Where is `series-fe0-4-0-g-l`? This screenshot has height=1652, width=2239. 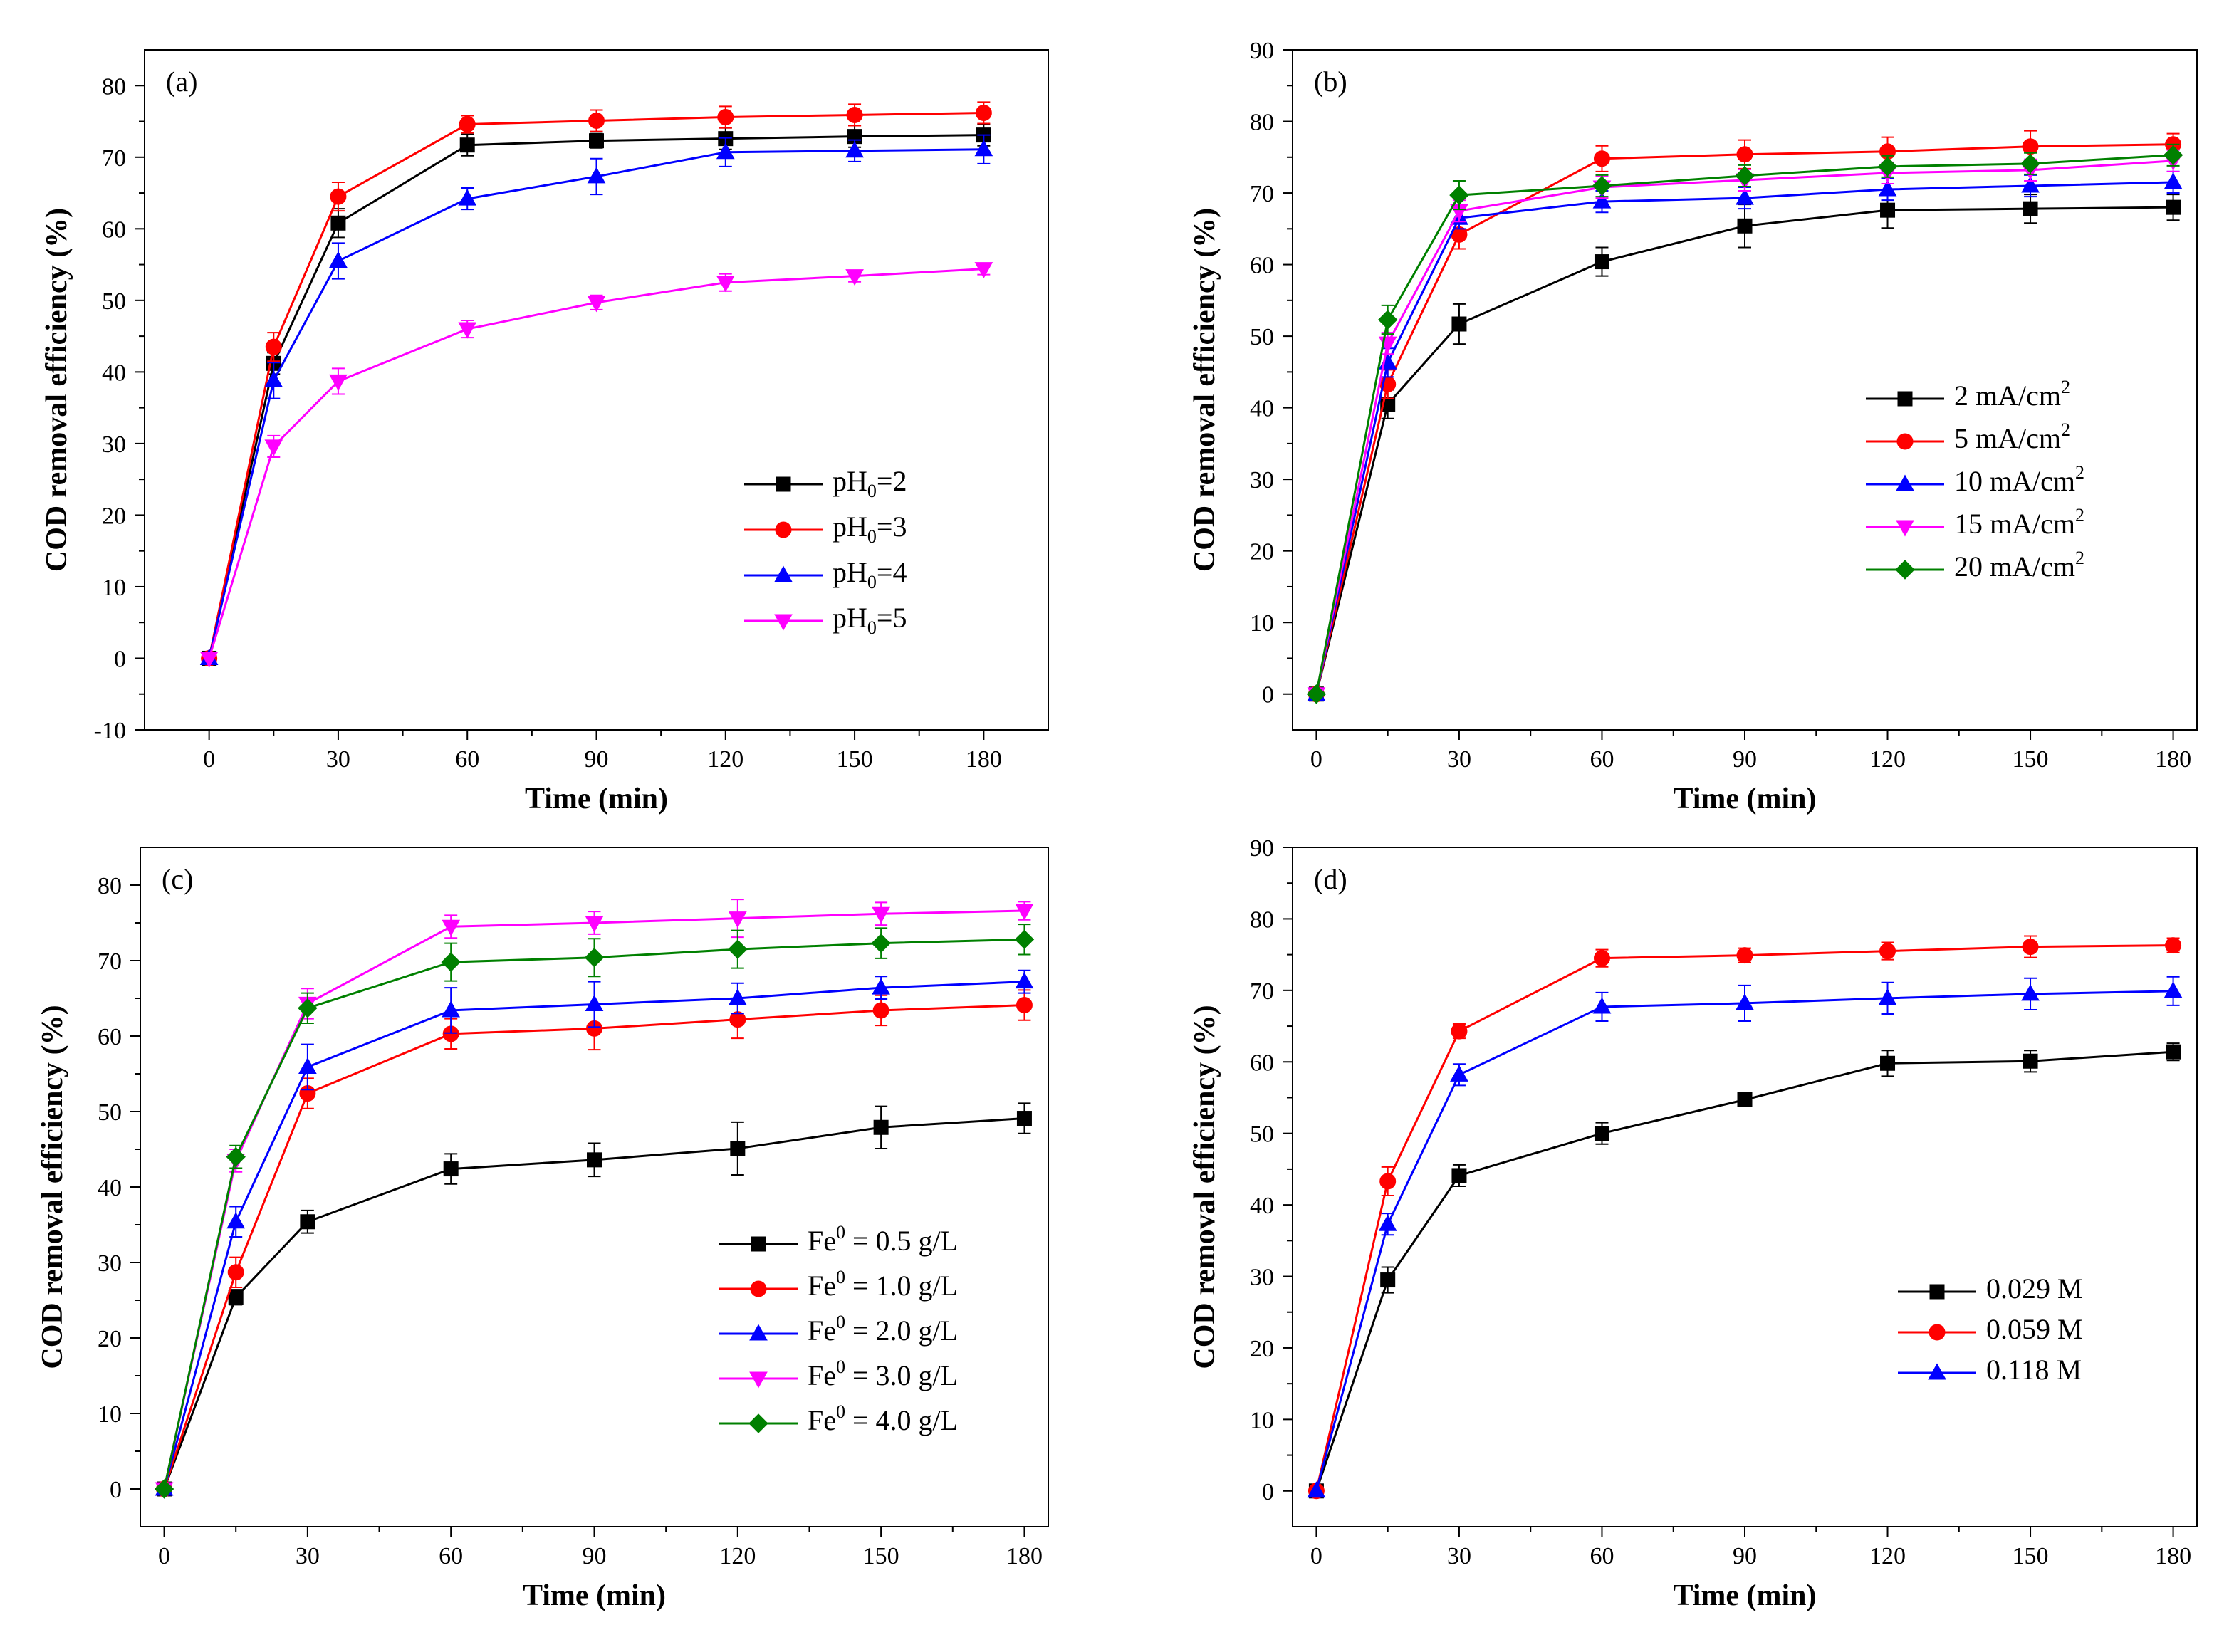 series-fe0-4-0-g-l is located at coordinates (594, 1211).